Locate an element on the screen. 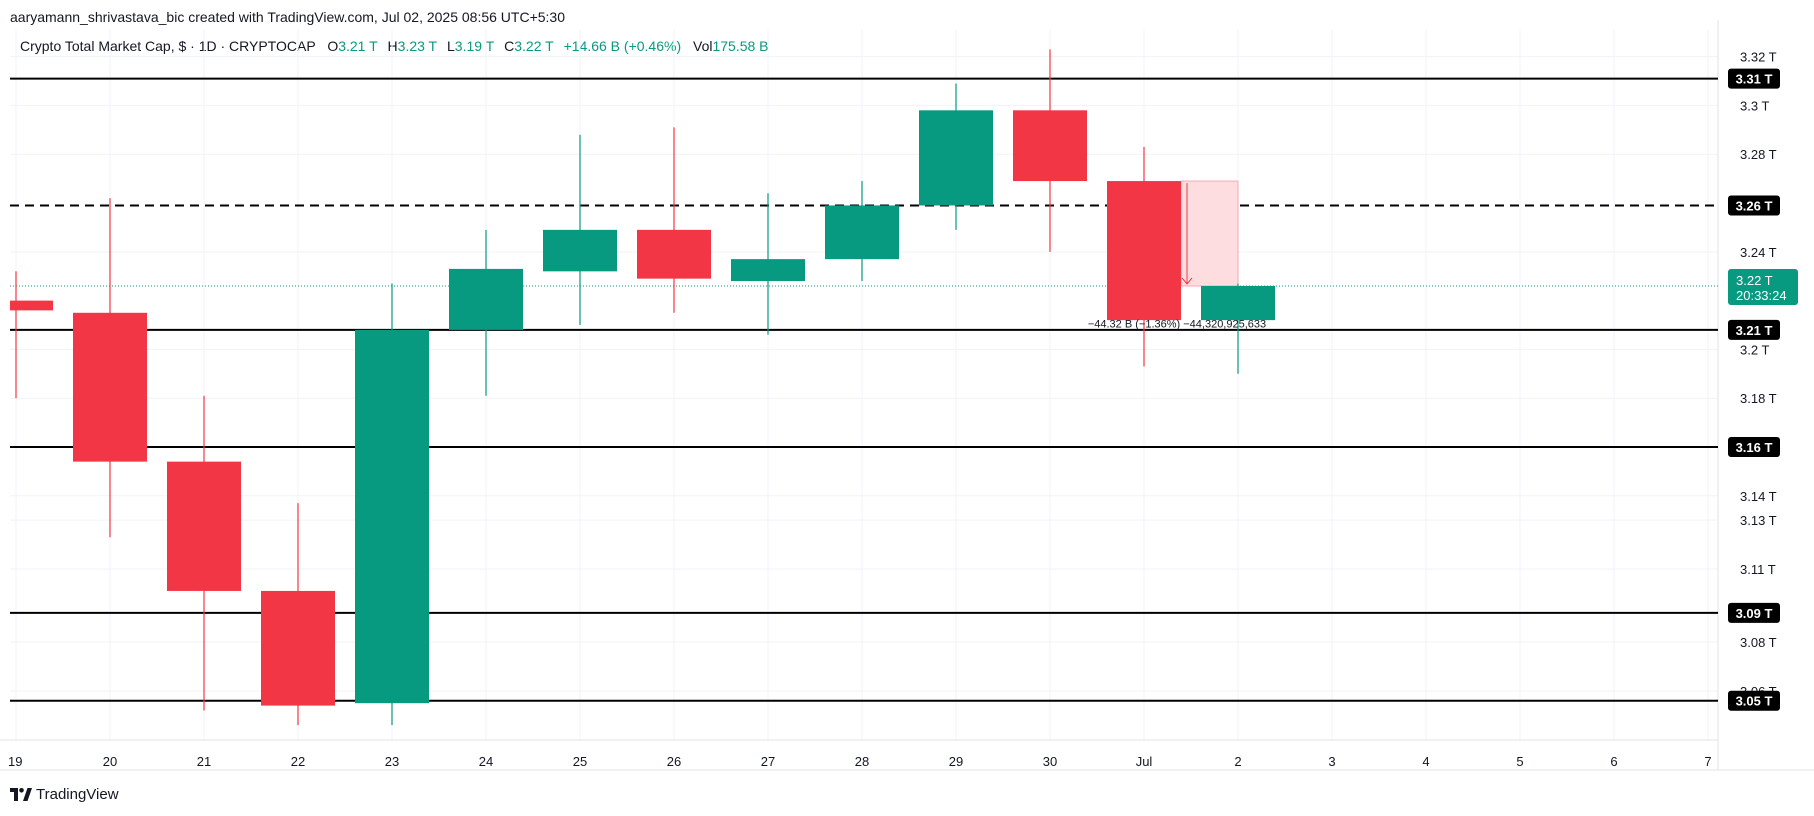  time-tick-label: 27 is located at coordinates (768, 761).